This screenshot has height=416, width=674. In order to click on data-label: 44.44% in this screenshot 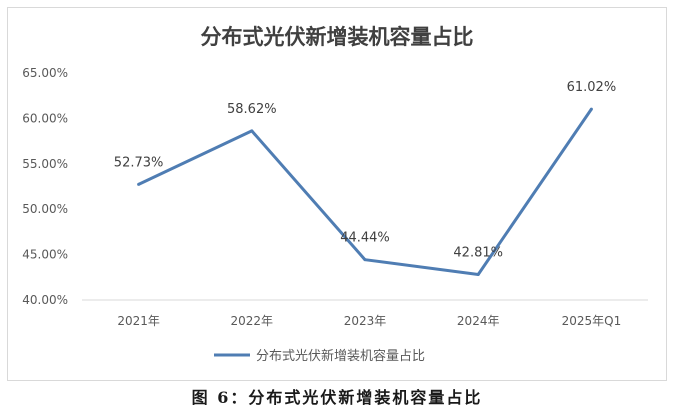, I will do `click(365, 238)`.